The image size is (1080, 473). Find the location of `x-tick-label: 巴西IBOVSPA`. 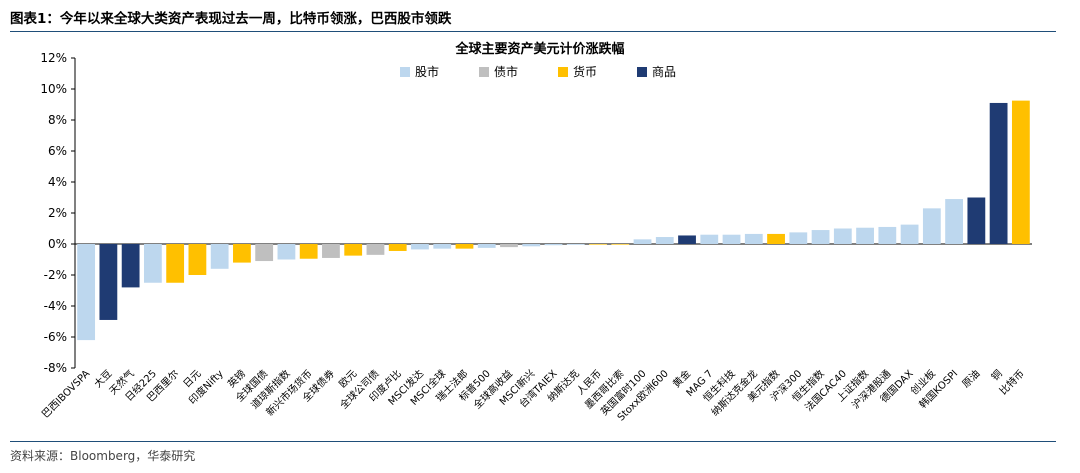

x-tick-label: 巴西IBOVSPA is located at coordinates (65, 394).